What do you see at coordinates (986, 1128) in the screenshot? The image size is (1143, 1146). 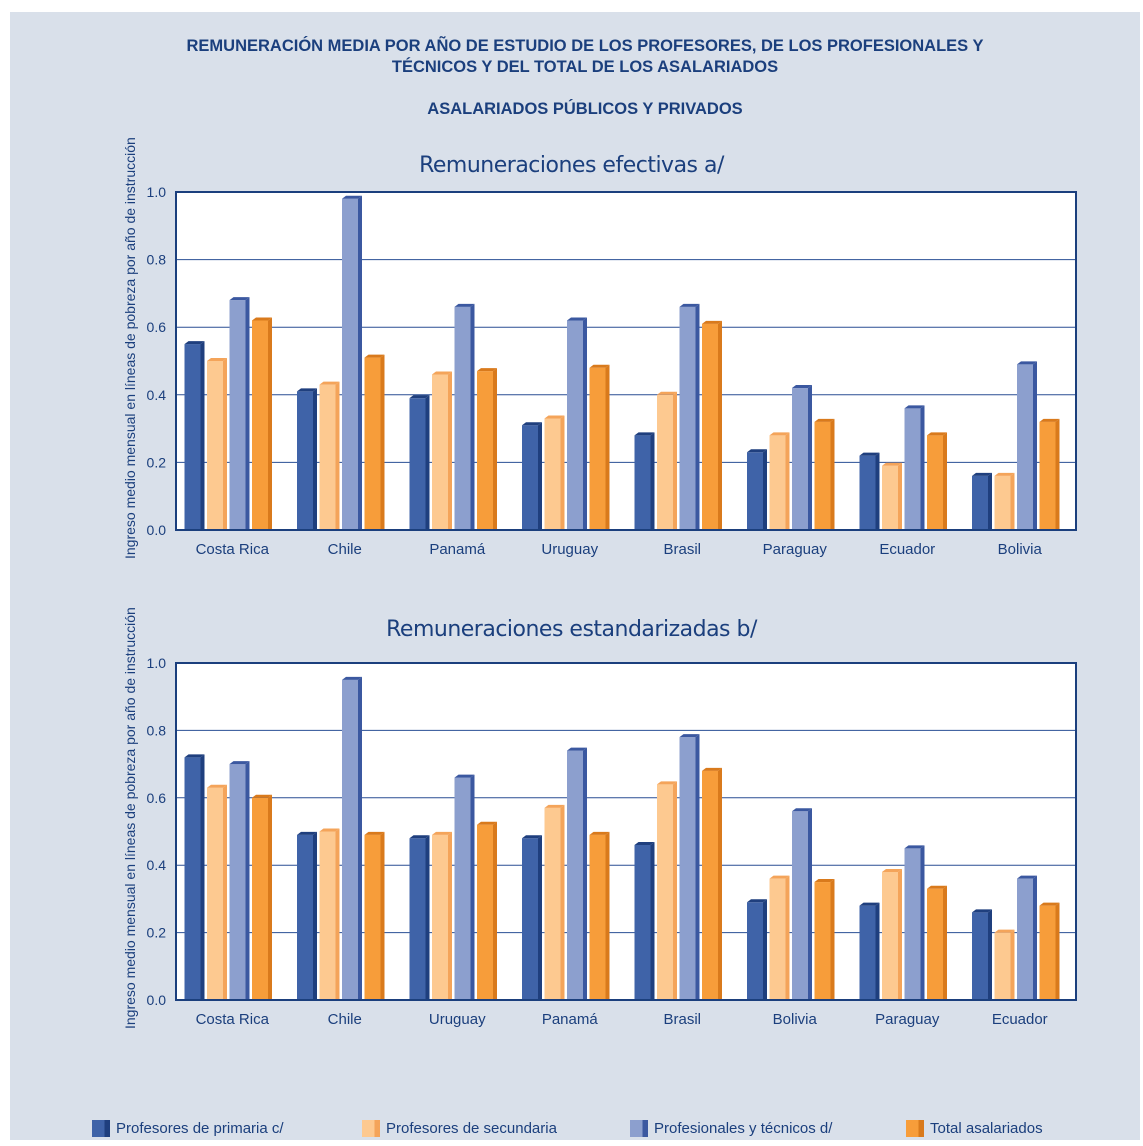 I see `legend-label-total: Total asalariados` at bounding box center [986, 1128].